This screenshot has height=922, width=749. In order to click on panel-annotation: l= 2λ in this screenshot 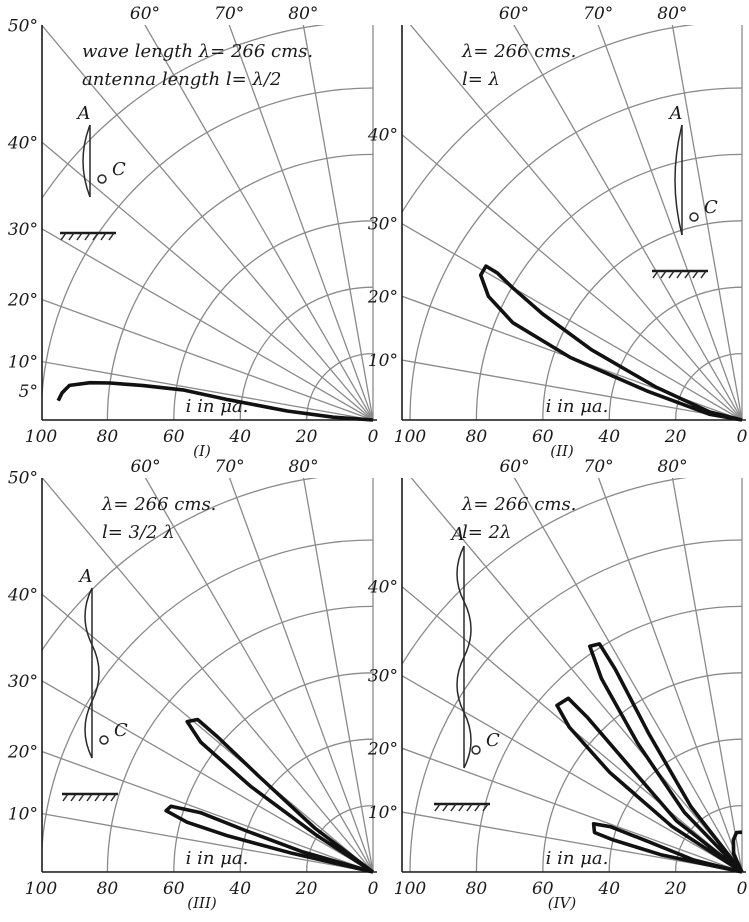, I will do `click(486, 532)`.